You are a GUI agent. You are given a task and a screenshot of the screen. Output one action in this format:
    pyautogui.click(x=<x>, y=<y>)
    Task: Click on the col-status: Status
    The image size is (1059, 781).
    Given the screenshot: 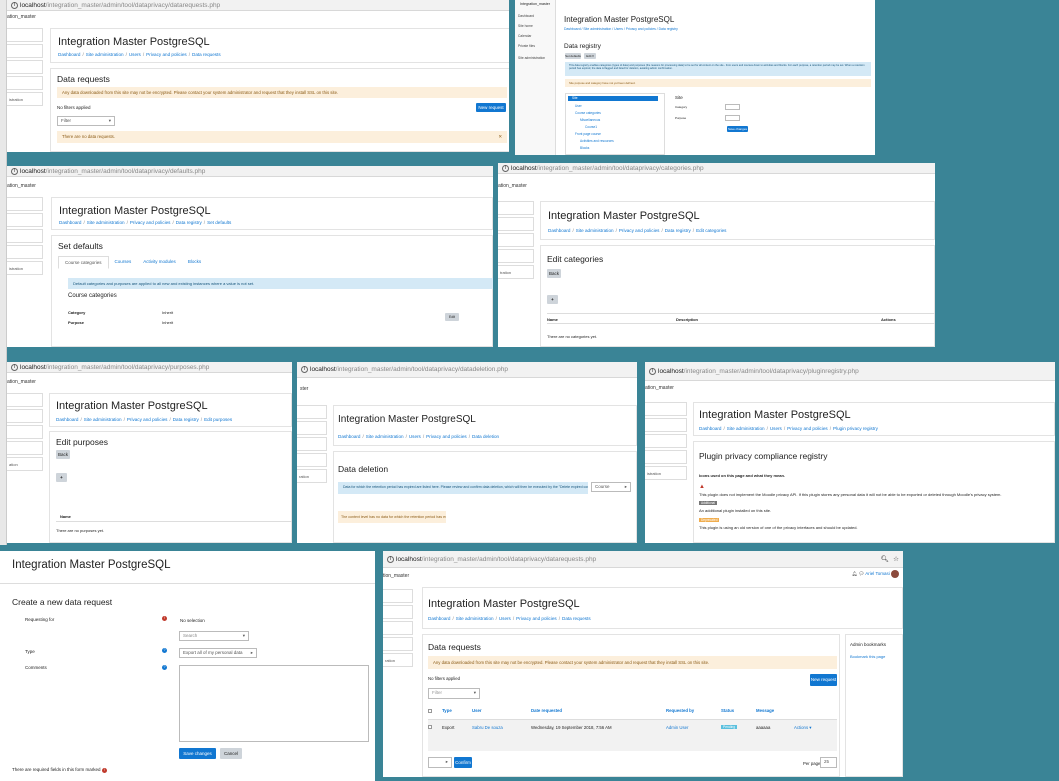 What is the action you would take?
    pyautogui.click(x=728, y=710)
    